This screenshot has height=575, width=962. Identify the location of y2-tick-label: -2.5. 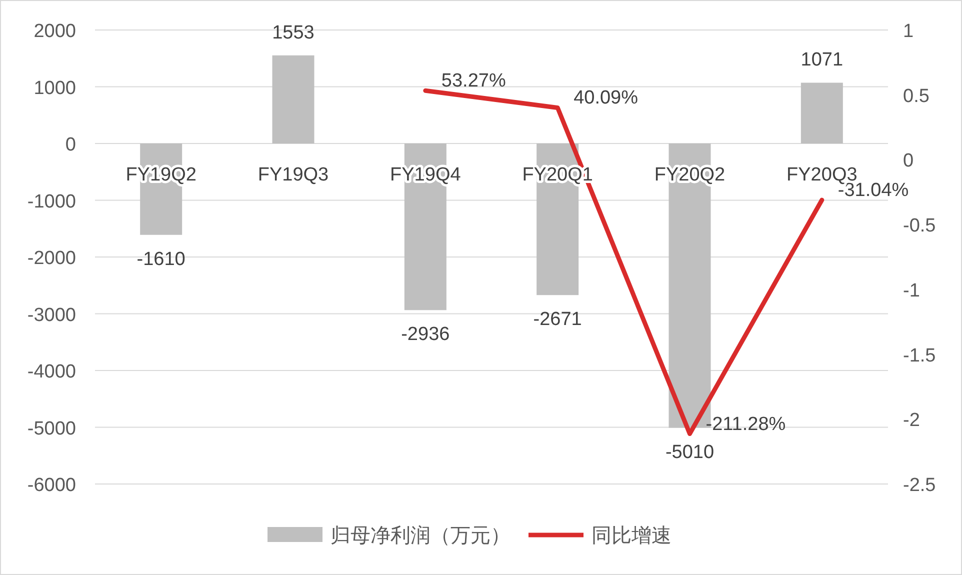
(919, 485).